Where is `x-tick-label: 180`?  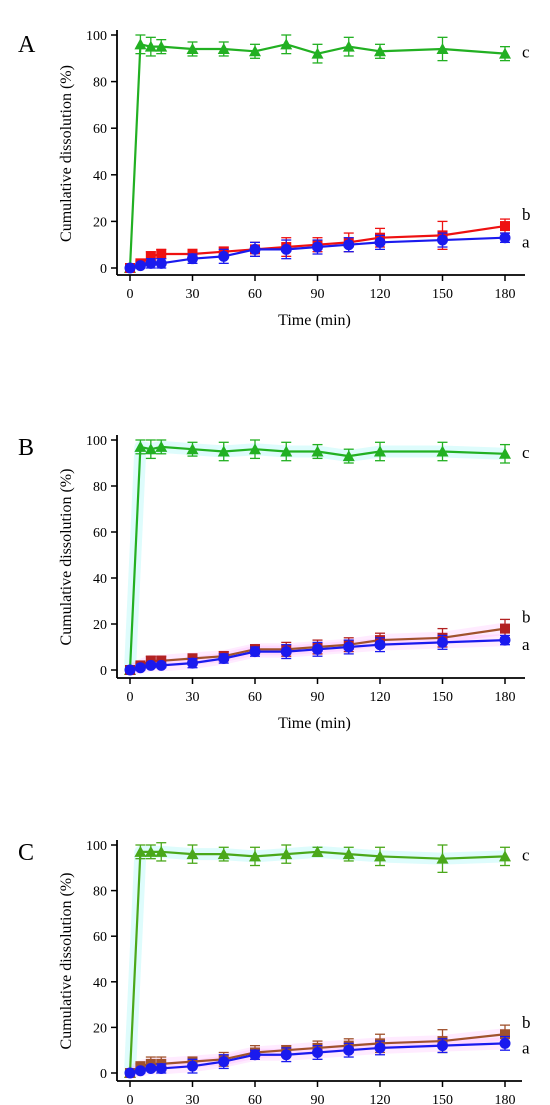
x-tick-label: 180 is located at coordinates (505, 294).